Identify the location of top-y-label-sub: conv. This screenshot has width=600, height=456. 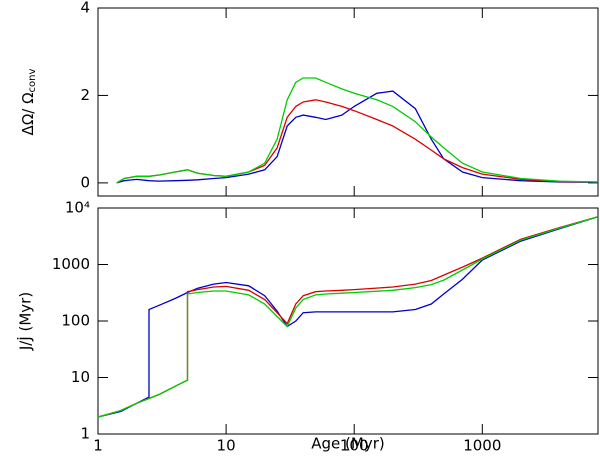
(32, 80).